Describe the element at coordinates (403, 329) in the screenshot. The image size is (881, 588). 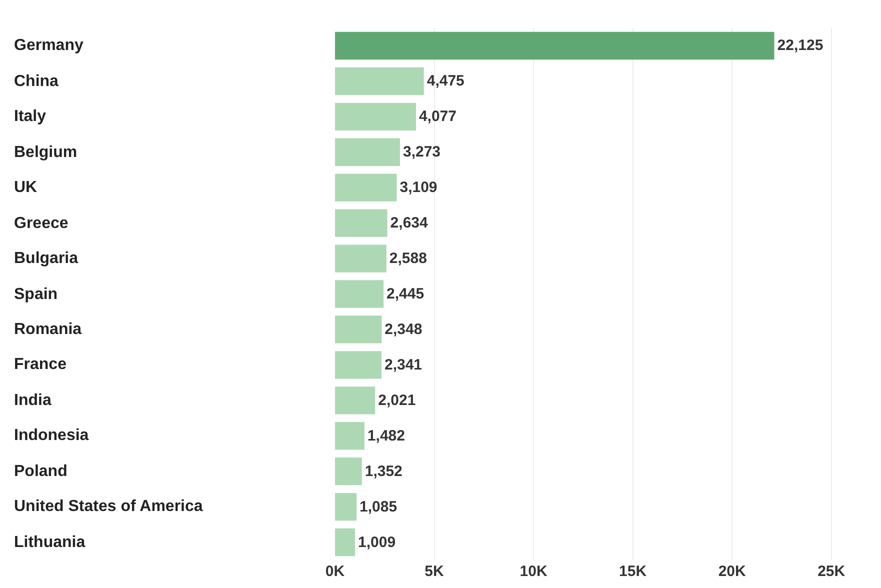
I see `data-label: 2,348` at that location.